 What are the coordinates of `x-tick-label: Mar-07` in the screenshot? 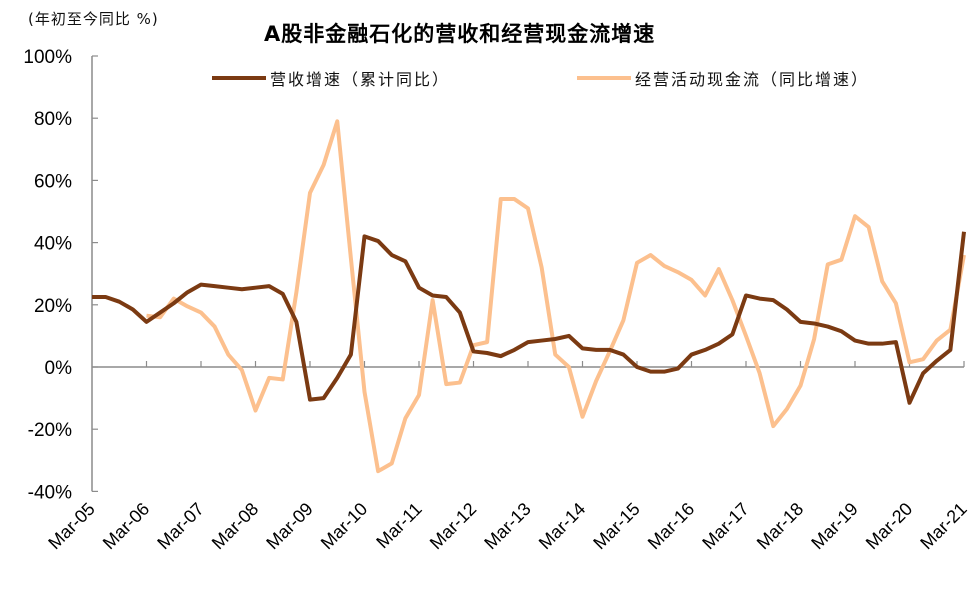 It's located at (180, 526).